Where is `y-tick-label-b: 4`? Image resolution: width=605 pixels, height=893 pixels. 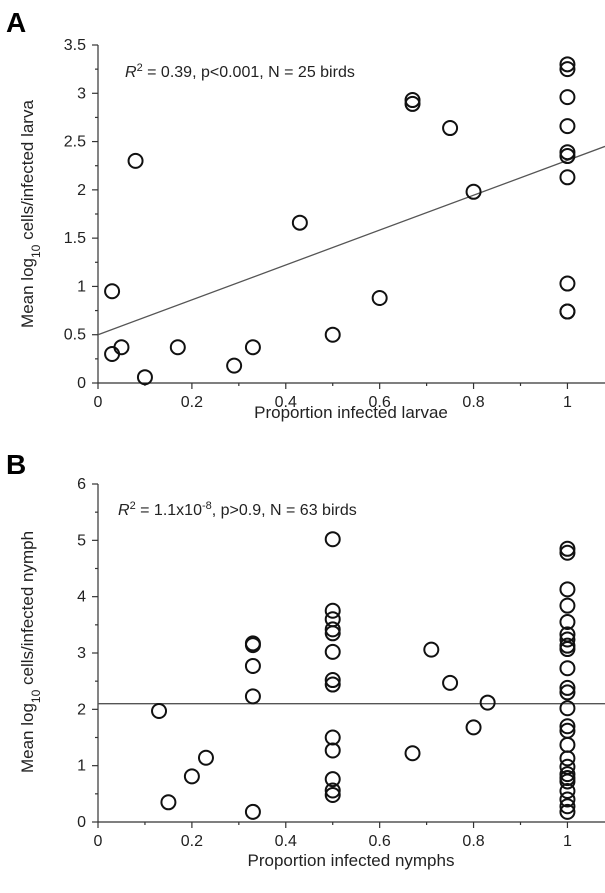
y-tick-label-b: 4 is located at coordinates (81, 597).